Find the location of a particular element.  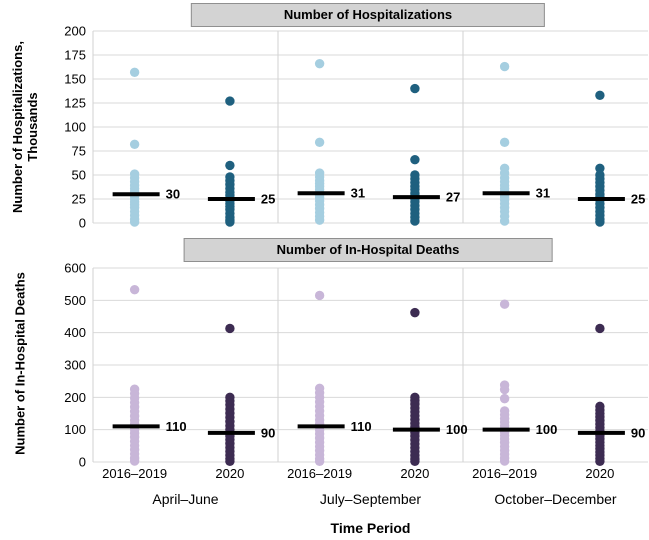

y-tick-label: 400 is located at coordinates (75, 332).